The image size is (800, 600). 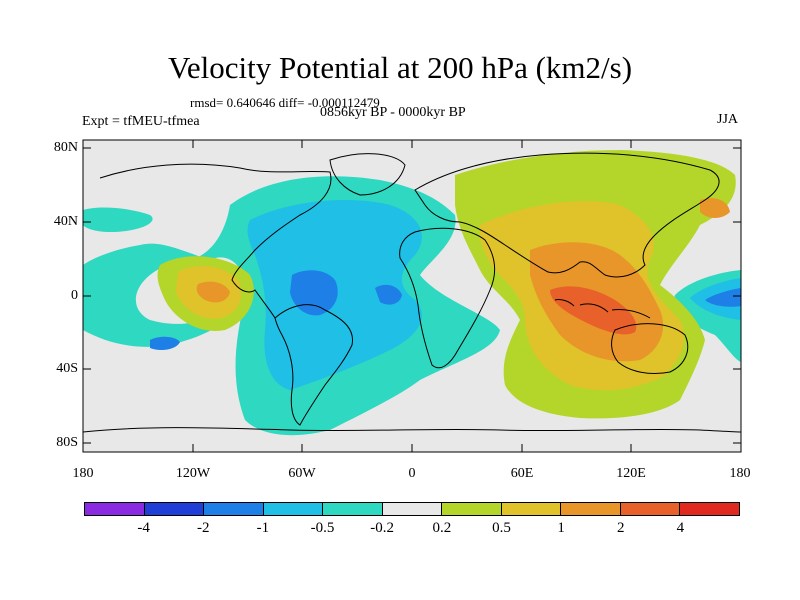 I want to click on positive-region-max, so click(x=593, y=310).